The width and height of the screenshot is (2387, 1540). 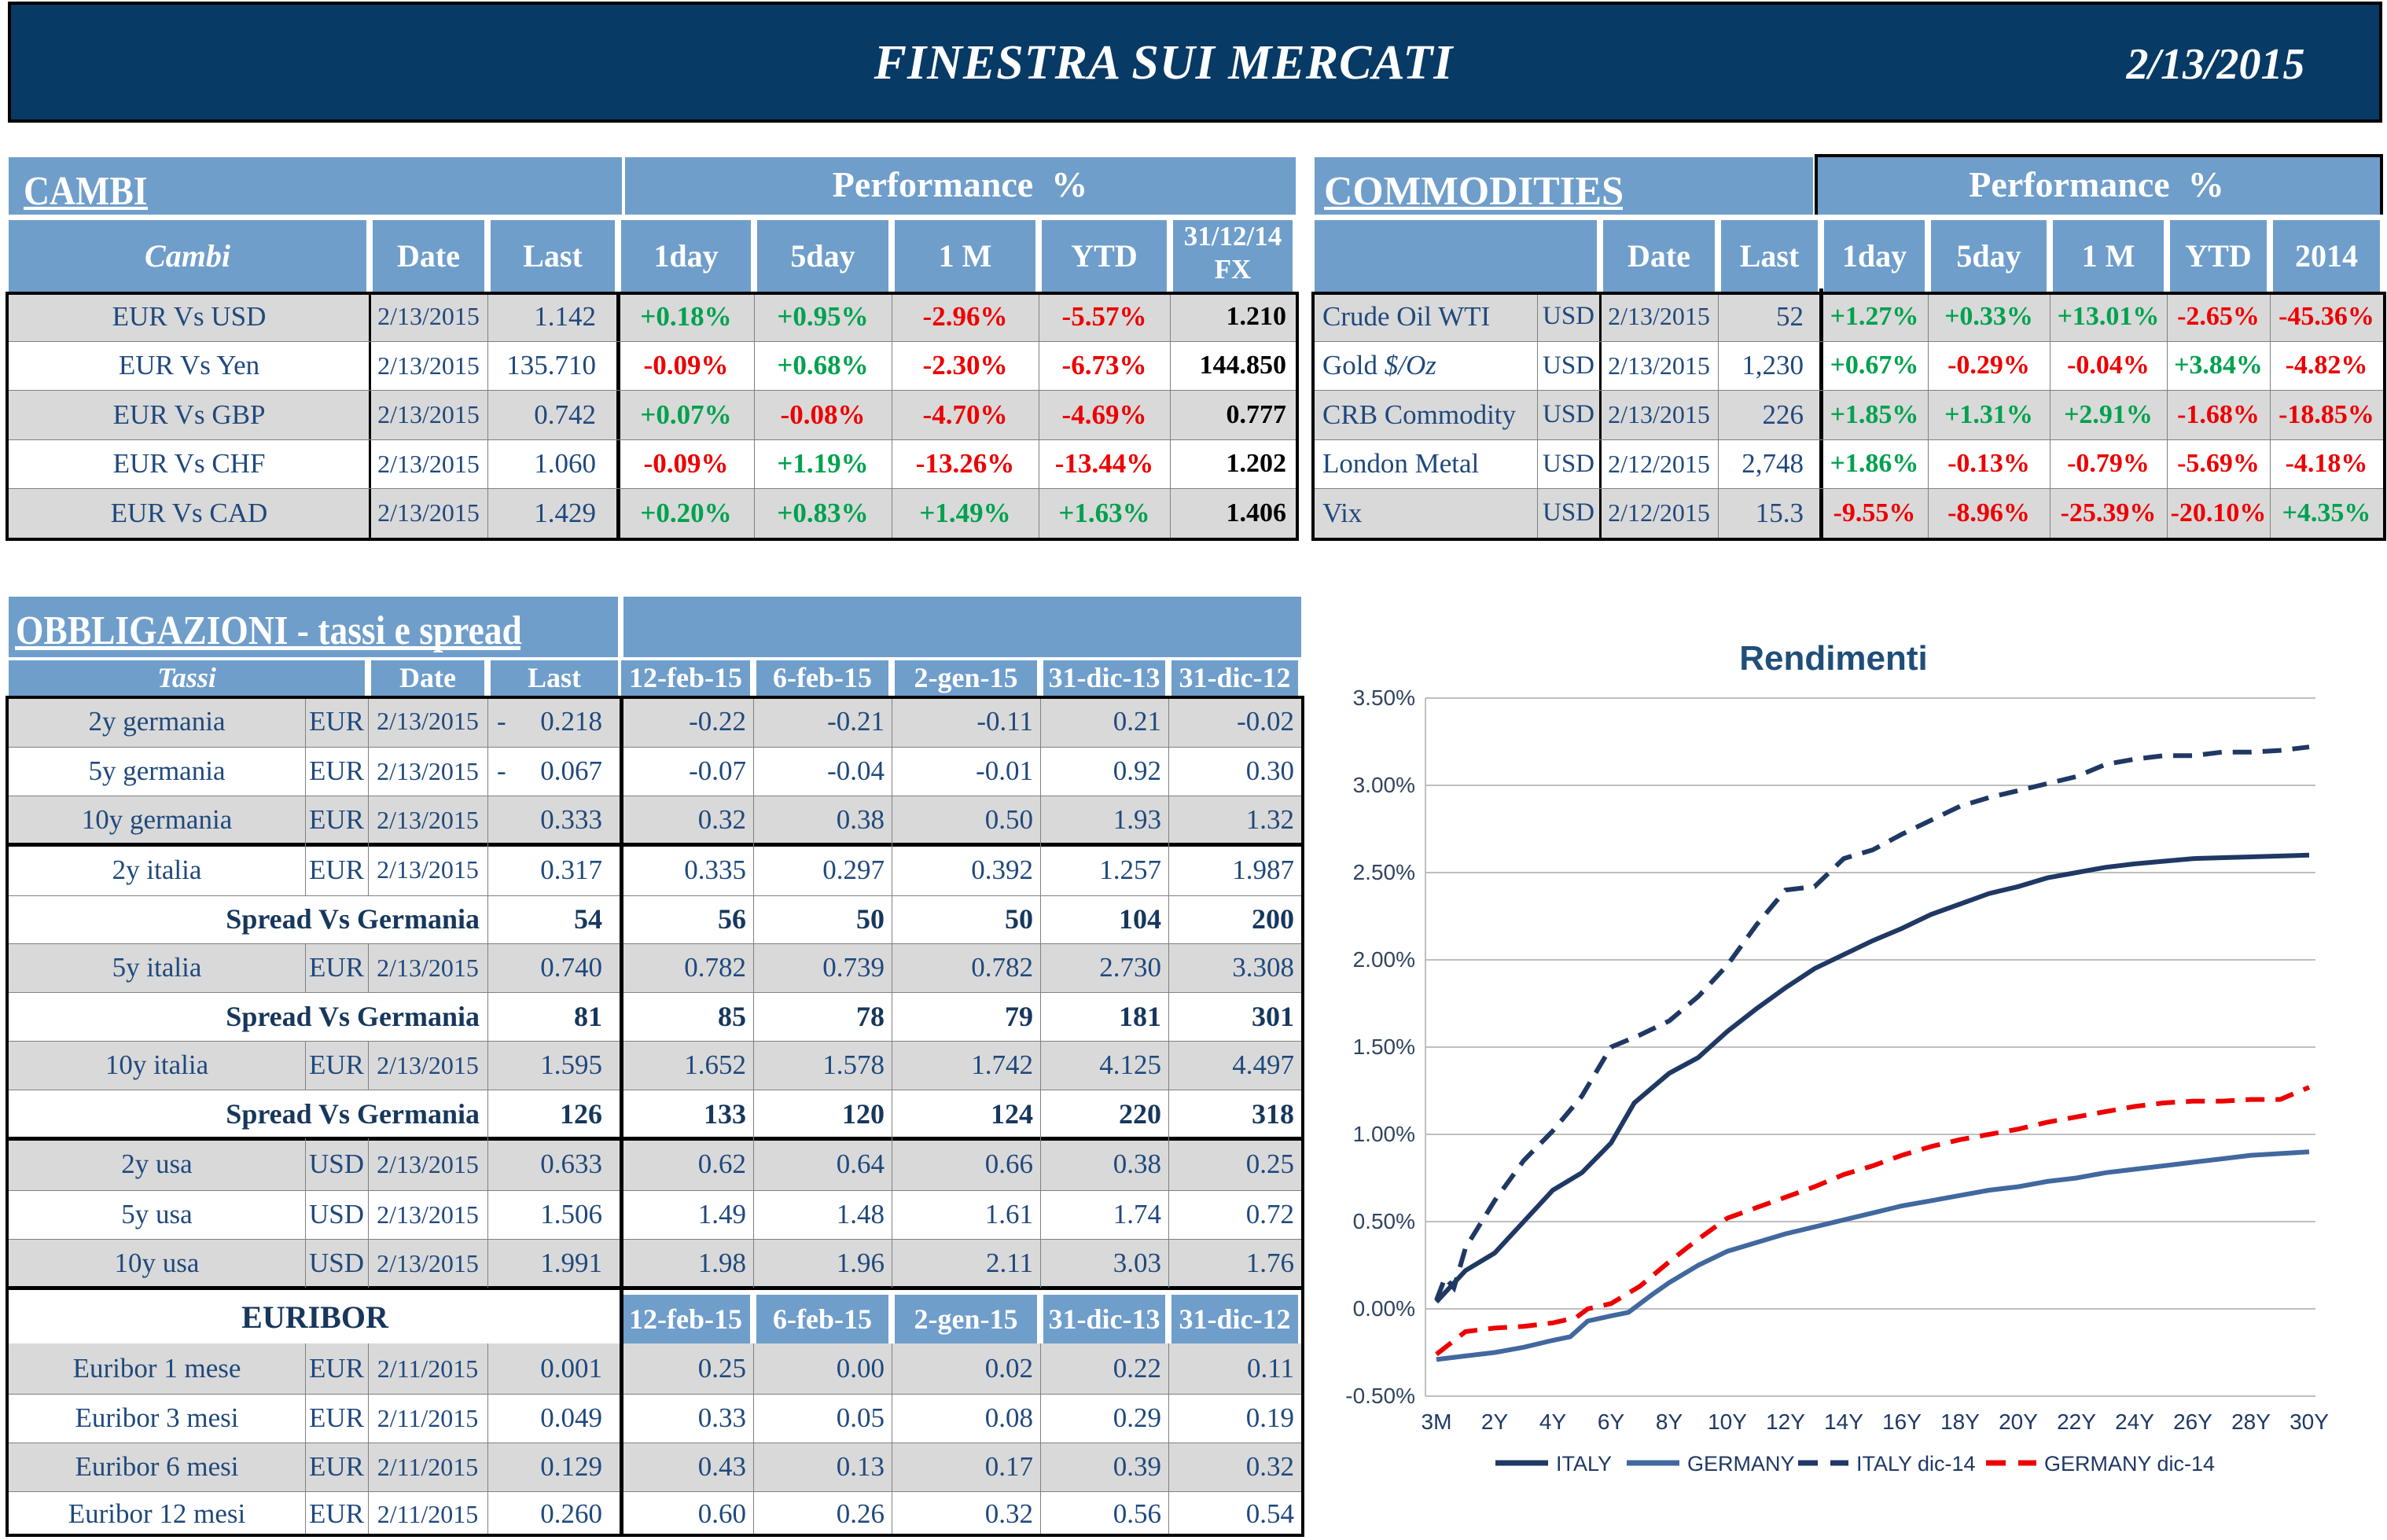 I want to click on svg-text: 14Y, so click(x=1843, y=1422).